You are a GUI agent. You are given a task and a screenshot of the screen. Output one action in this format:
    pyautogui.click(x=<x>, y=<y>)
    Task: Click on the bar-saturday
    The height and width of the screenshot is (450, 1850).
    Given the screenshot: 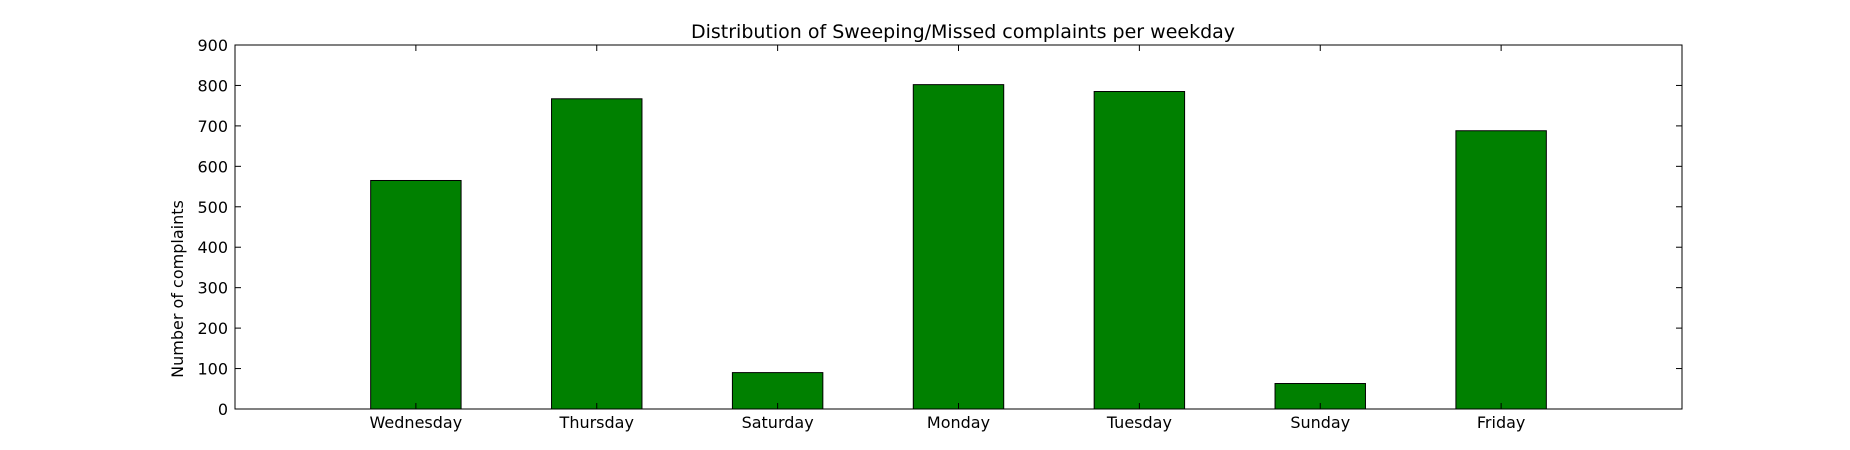 What is the action you would take?
    pyautogui.click(x=777, y=391)
    